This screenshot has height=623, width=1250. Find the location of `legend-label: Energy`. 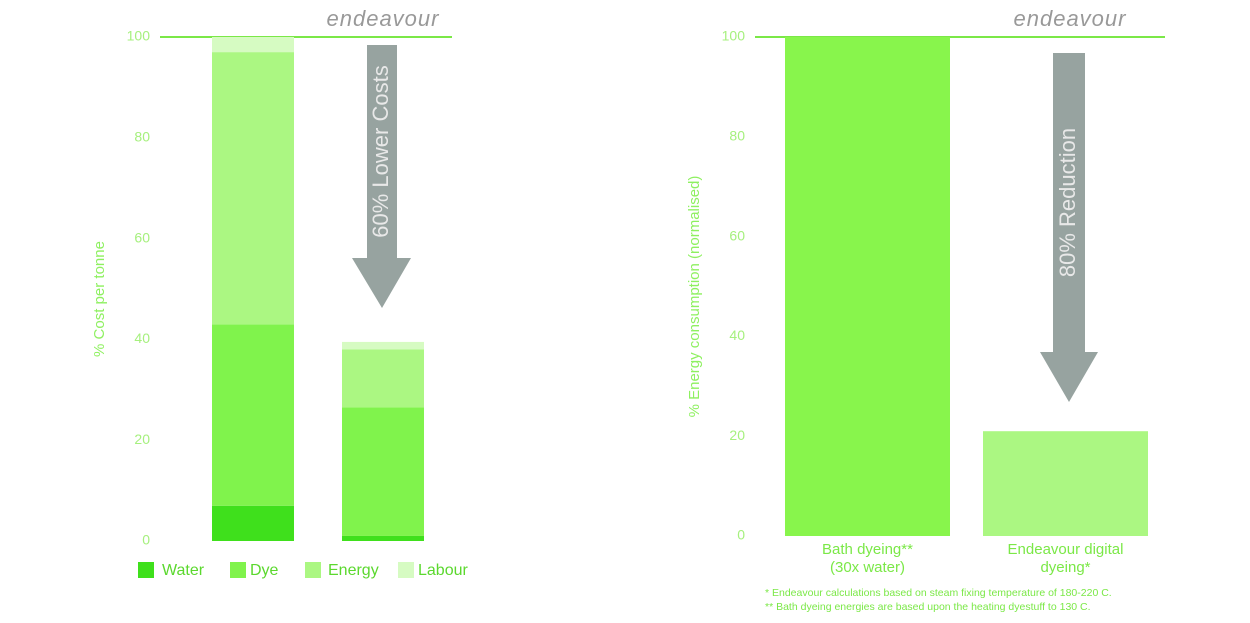

legend-label: Energy is located at coordinates (353, 570).